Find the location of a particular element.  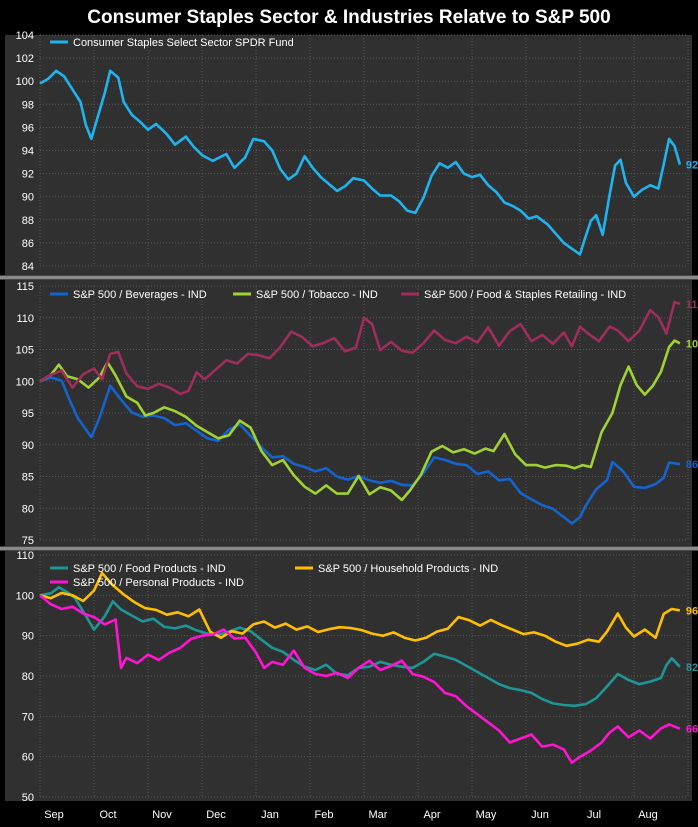

y-tick-label: 75 is located at coordinates (28, 541).